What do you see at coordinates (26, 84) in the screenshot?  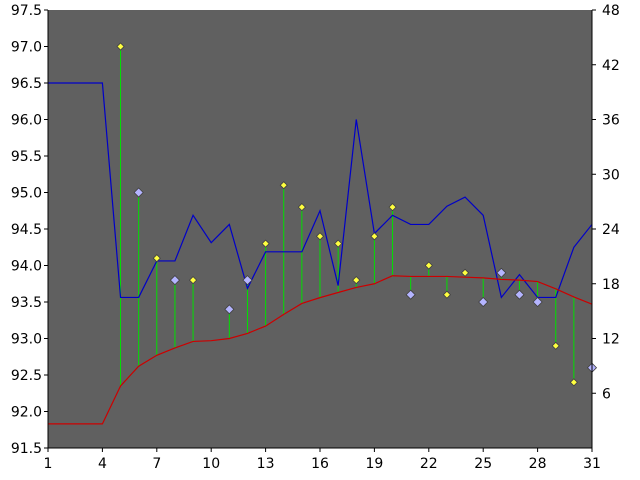 I see `left-tick-label: 96.5` at bounding box center [26, 84].